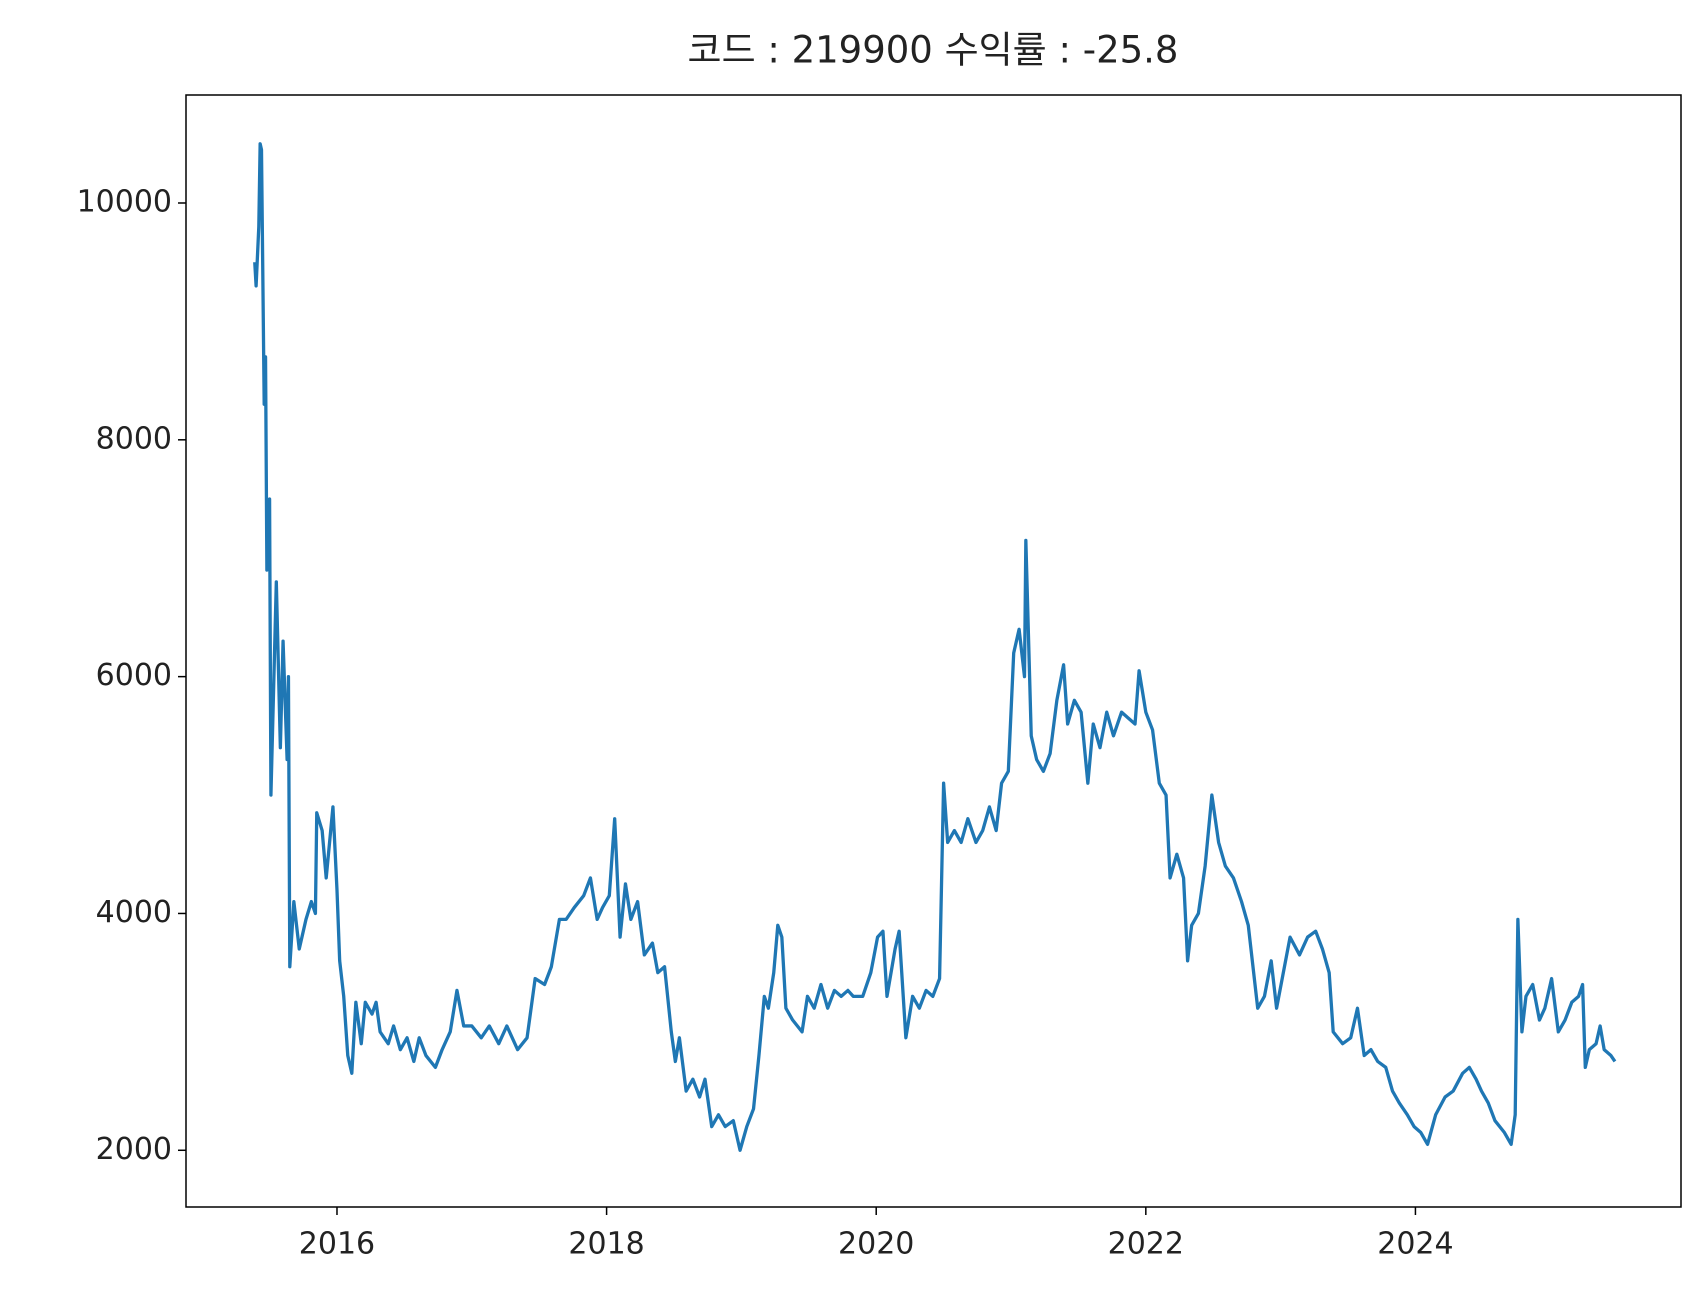  What do you see at coordinates (134, 675) in the screenshot?
I see `y-tick-label: 6000` at bounding box center [134, 675].